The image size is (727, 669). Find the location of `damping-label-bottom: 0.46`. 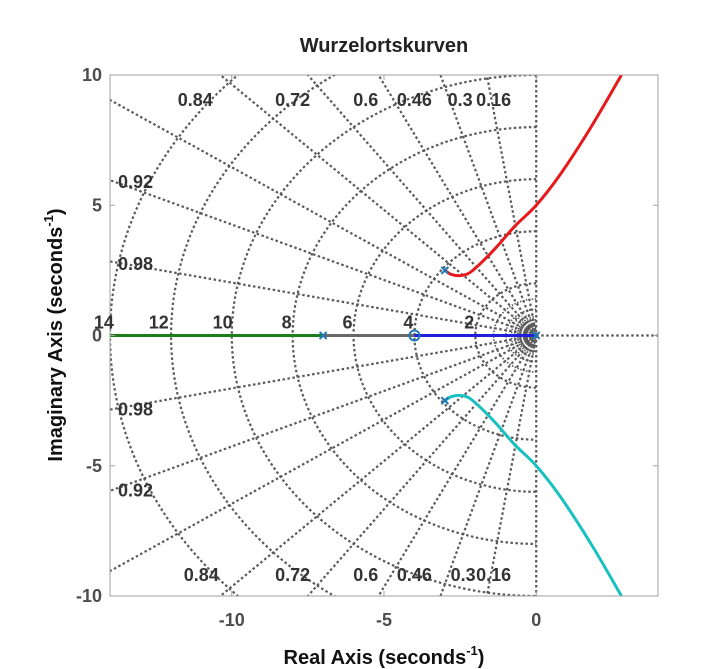

damping-label-bottom: 0.46 is located at coordinates (414, 575).